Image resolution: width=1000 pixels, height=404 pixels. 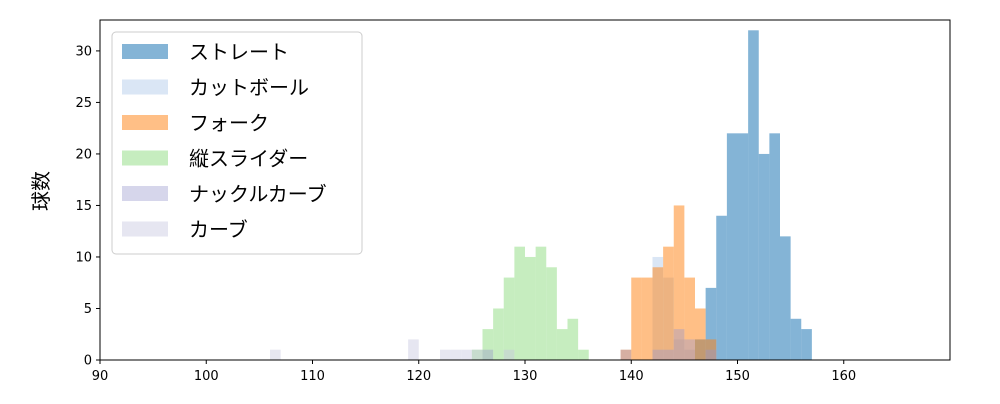 What do you see at coordinates (249, 88) in the screenshot?
I see `legend-label: カットボール` at bounding box center [249, 88].